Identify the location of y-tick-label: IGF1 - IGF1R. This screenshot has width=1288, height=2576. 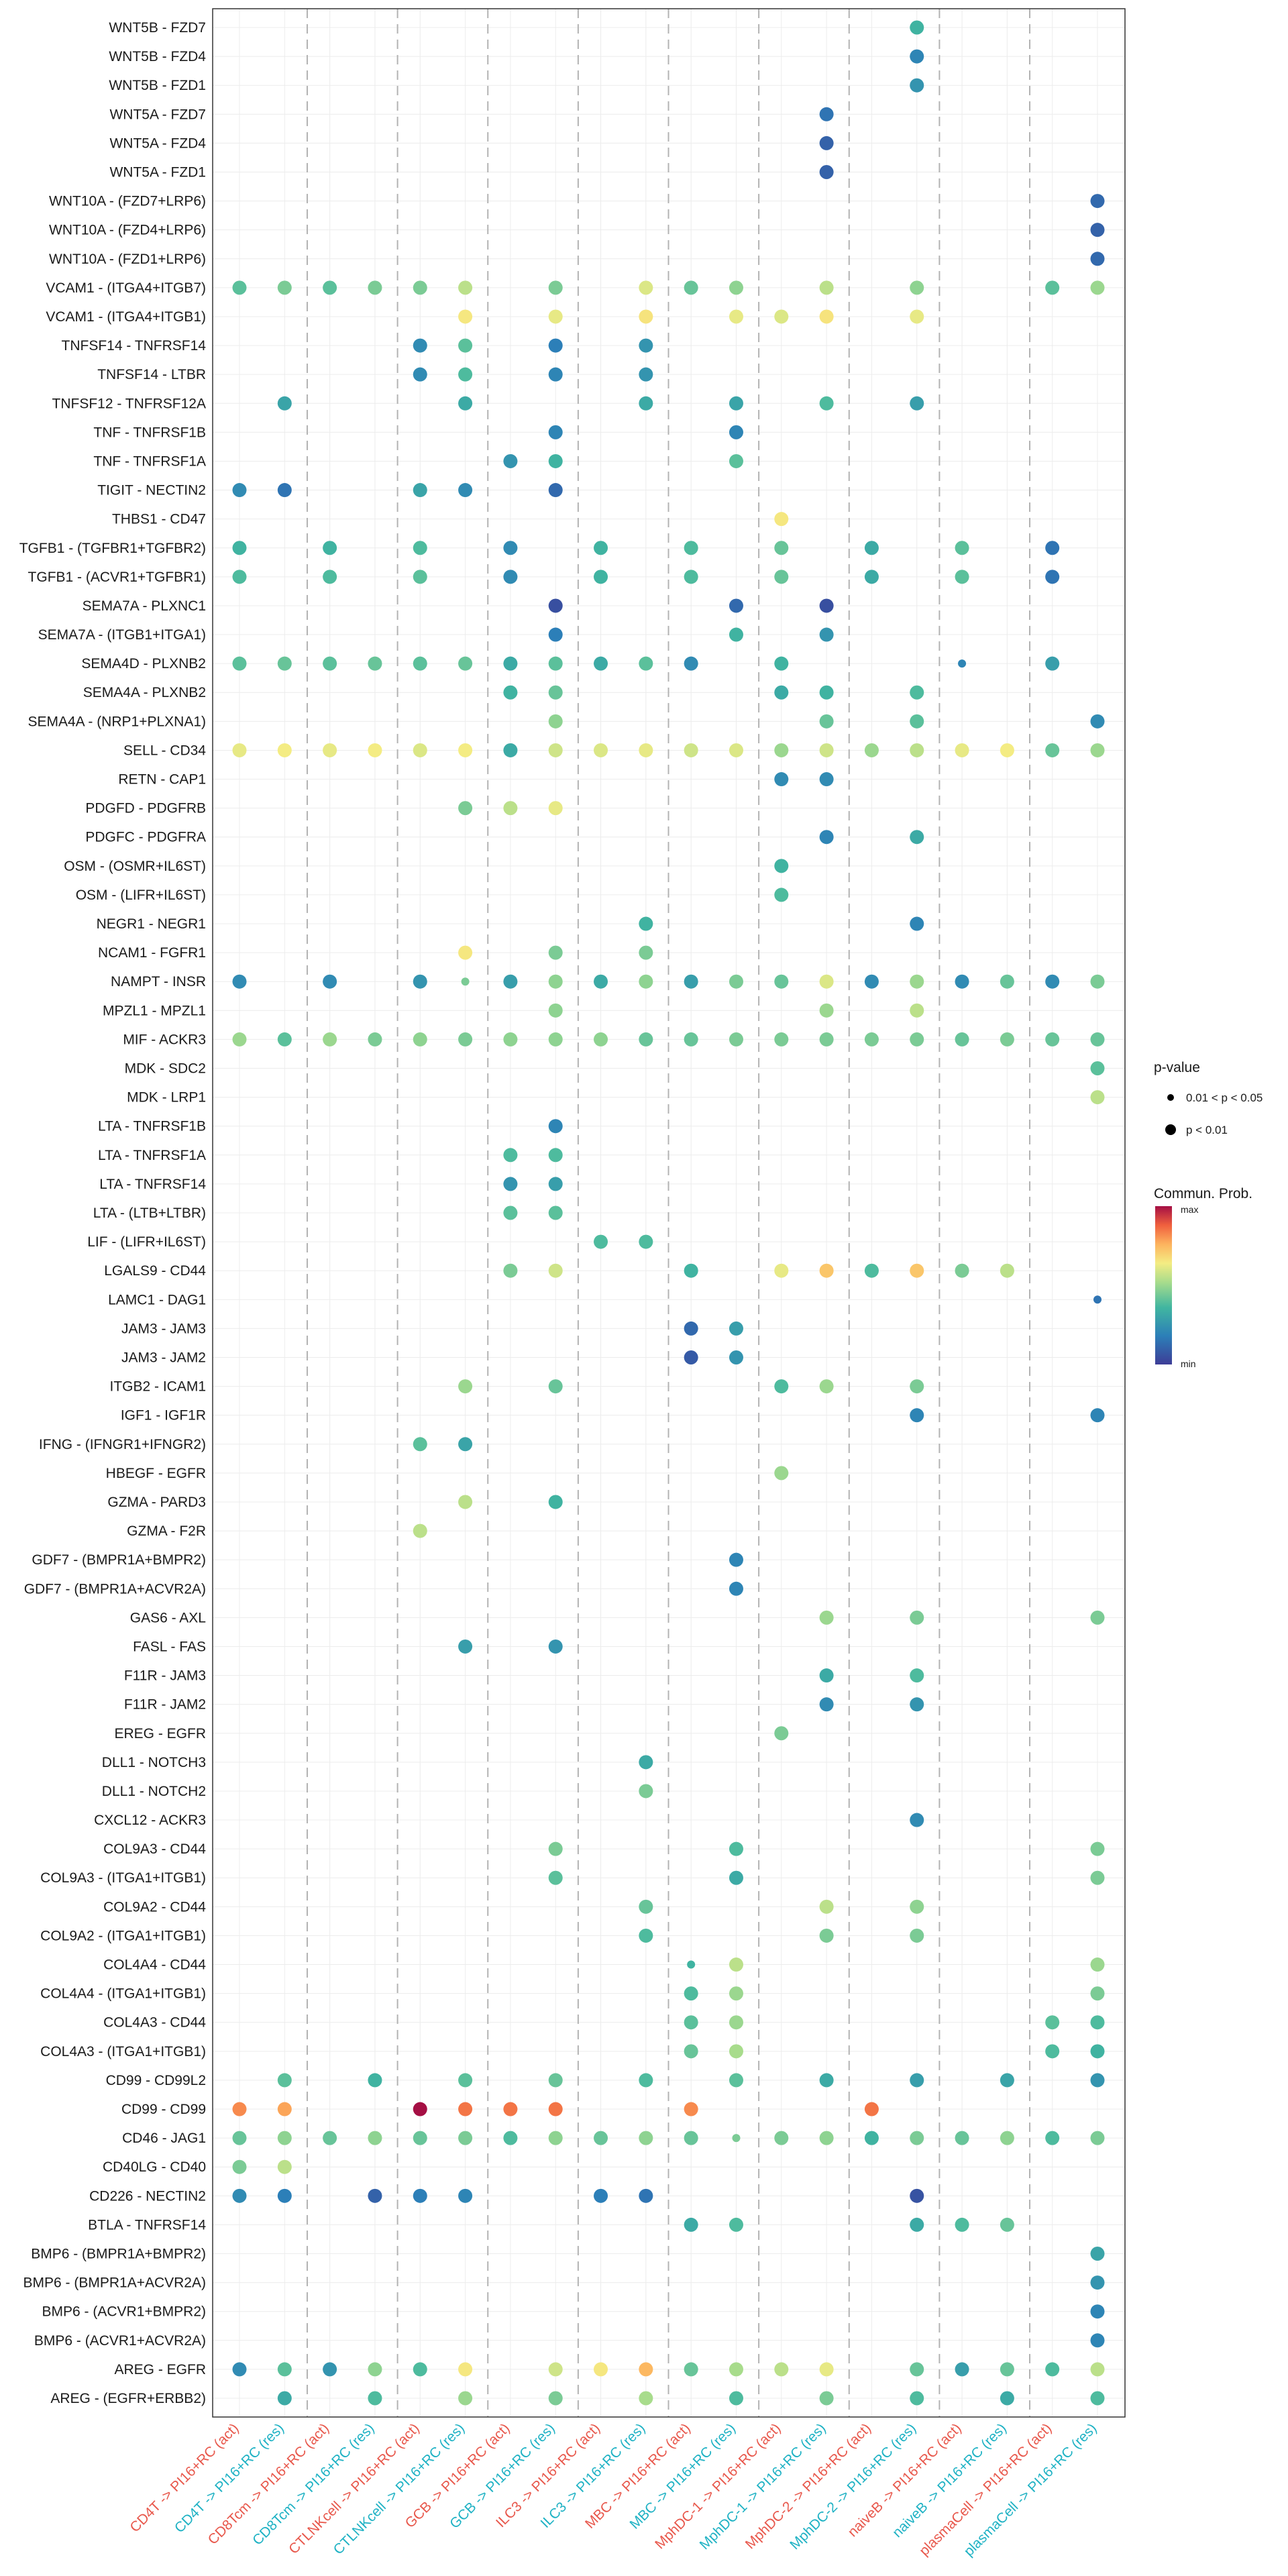
(163, 1416).